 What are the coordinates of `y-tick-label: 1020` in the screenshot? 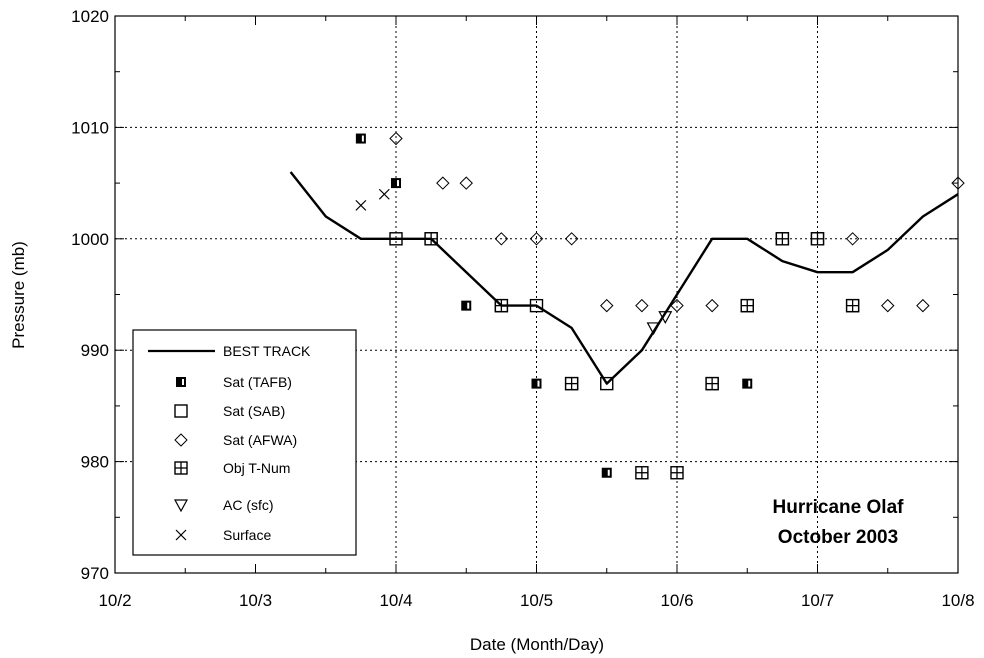 It's located at (90, 16).